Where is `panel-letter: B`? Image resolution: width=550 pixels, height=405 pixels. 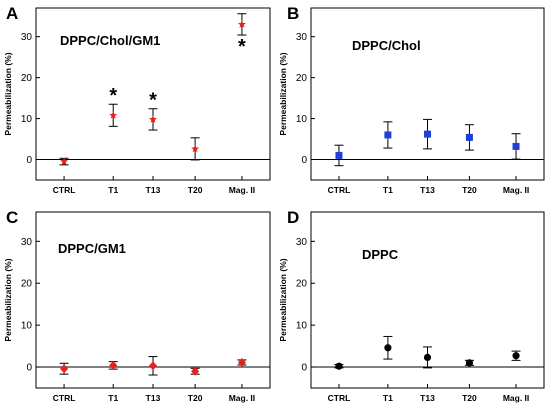
panel-letter: B is located at coordinates (293, 13).